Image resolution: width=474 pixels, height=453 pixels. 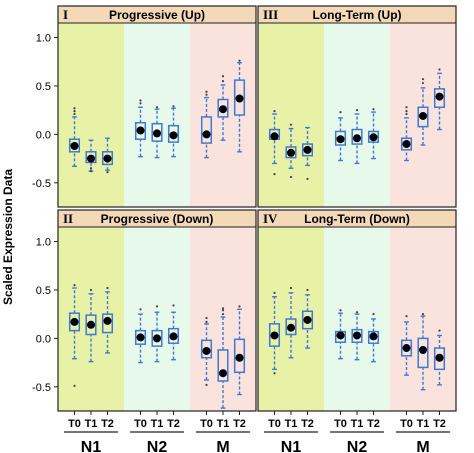 What do you see at coordinates (270, 14) in the screenshot?
I see `panel-roman: III` at bounding box center [270, 14].